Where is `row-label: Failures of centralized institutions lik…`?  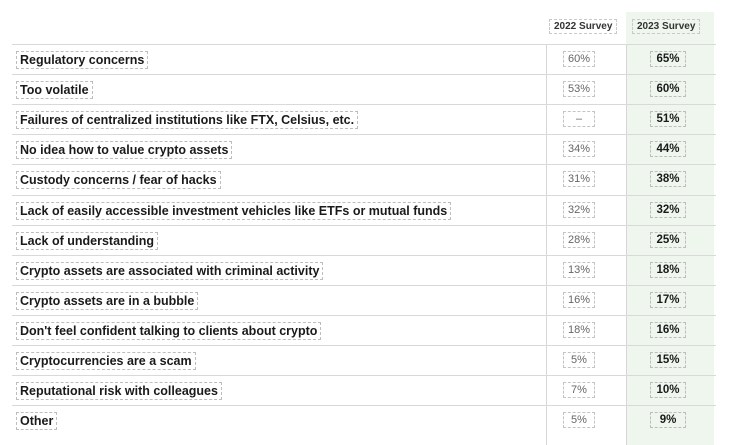
row-label: Failures of centralized institutions lik… is located at coordinates (187, 120).